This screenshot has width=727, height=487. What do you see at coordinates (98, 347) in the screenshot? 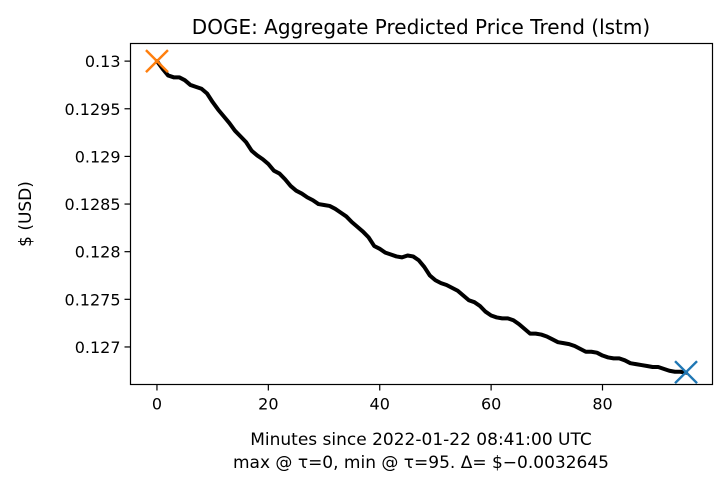
I see `y-tick-label: 0.127` at bounding box center [98, 347].